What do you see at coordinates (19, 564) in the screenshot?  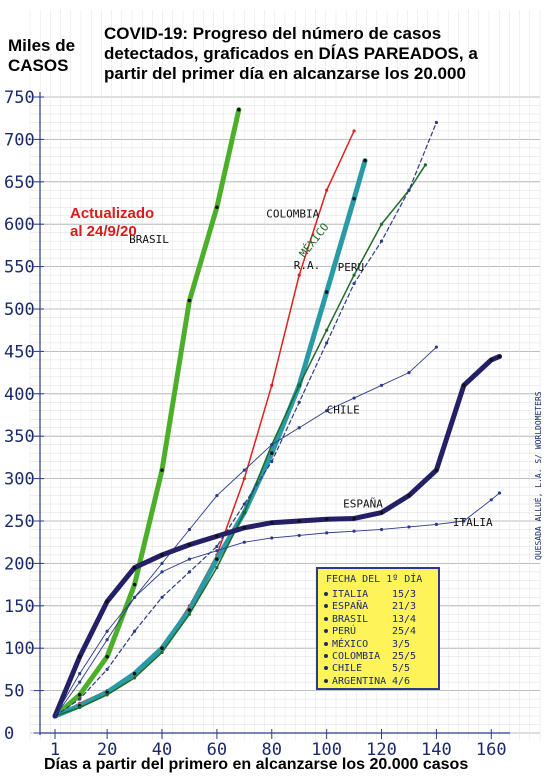 I see `y-tick-label: 200` at bounding box center [19, 564].